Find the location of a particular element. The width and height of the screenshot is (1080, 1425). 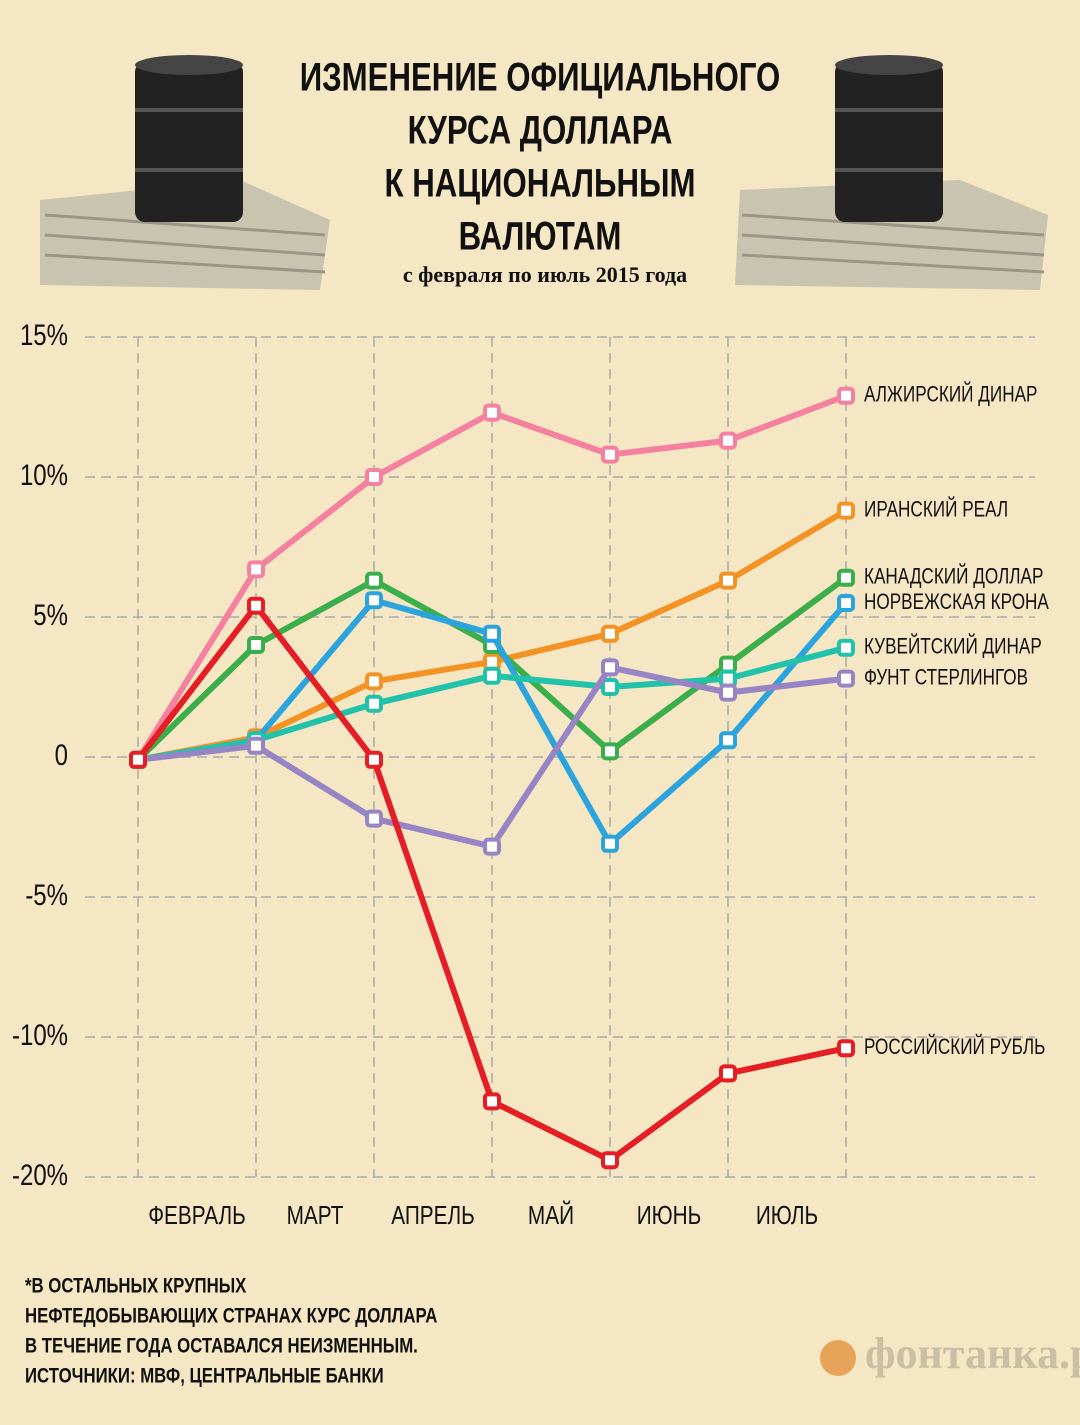

barrel-right is located at coordinates (891, 172).